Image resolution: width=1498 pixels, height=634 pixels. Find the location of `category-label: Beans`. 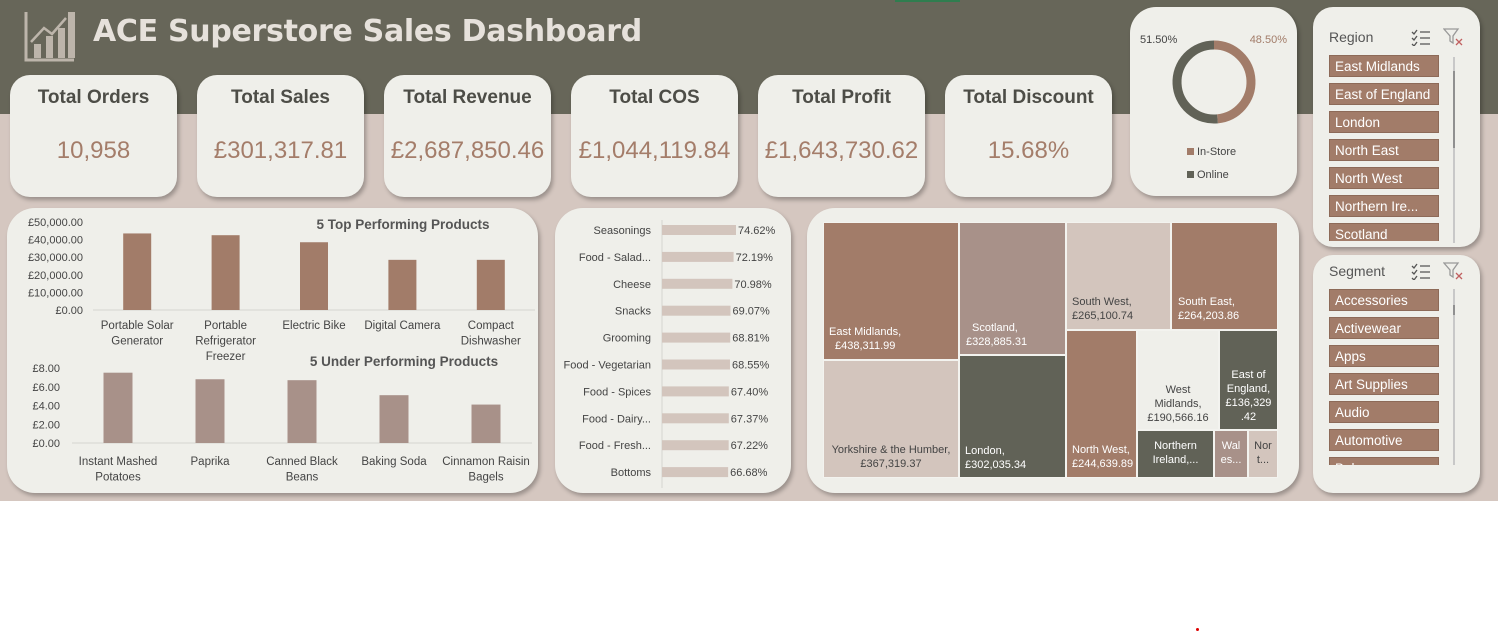

category-label: Beans is located at coordinates (302, 478).